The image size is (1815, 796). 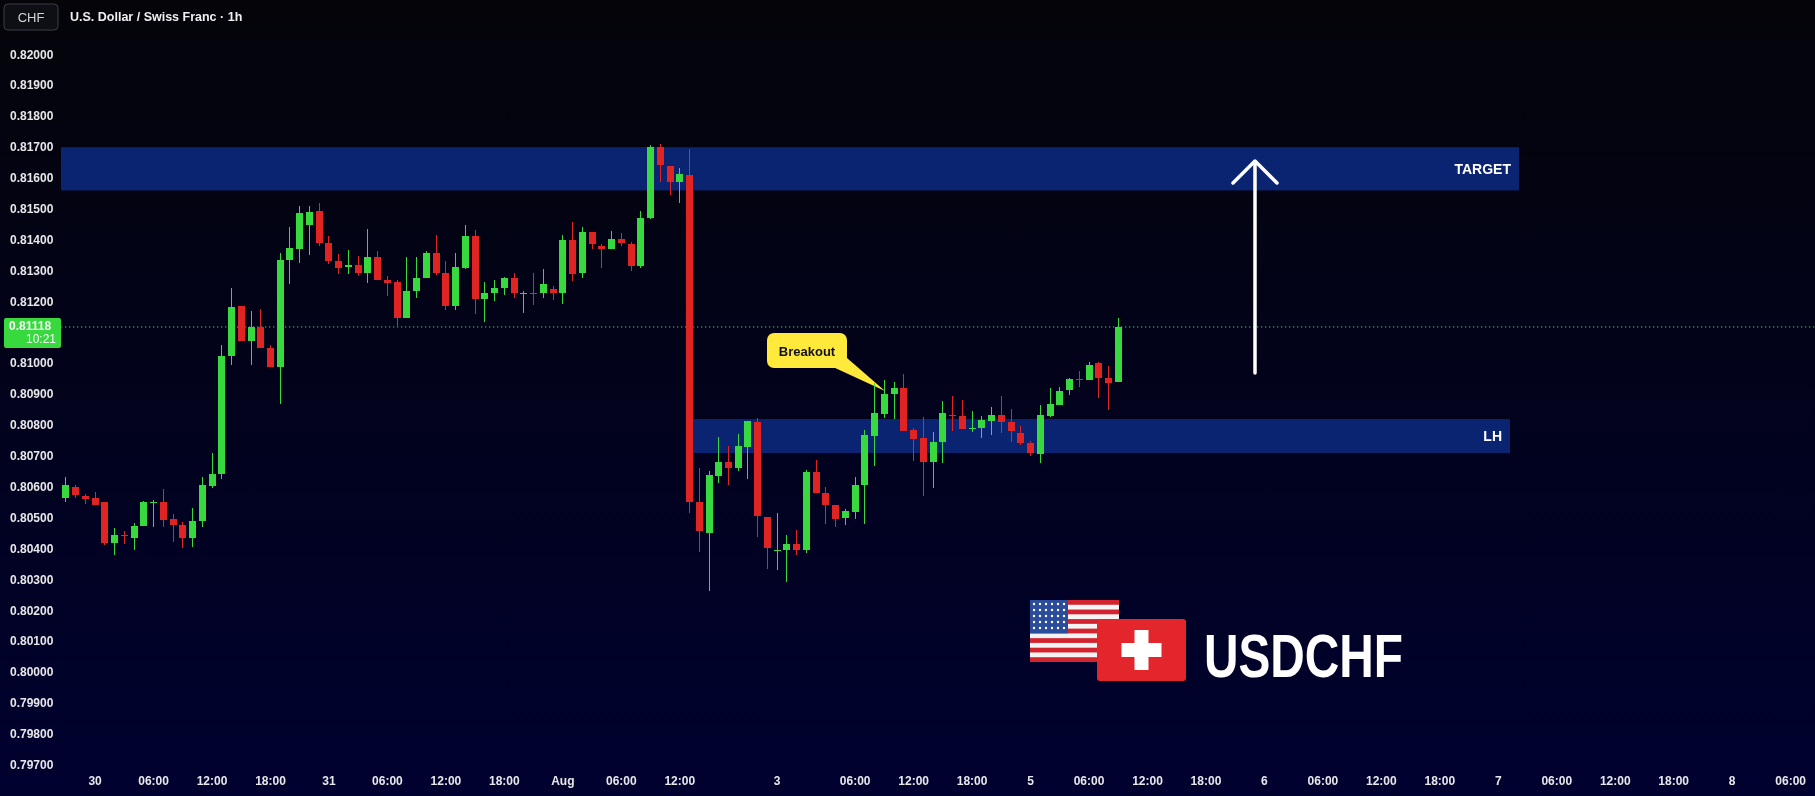 I want to click on annotation: USDCHF, so click(x=1333, y=655).